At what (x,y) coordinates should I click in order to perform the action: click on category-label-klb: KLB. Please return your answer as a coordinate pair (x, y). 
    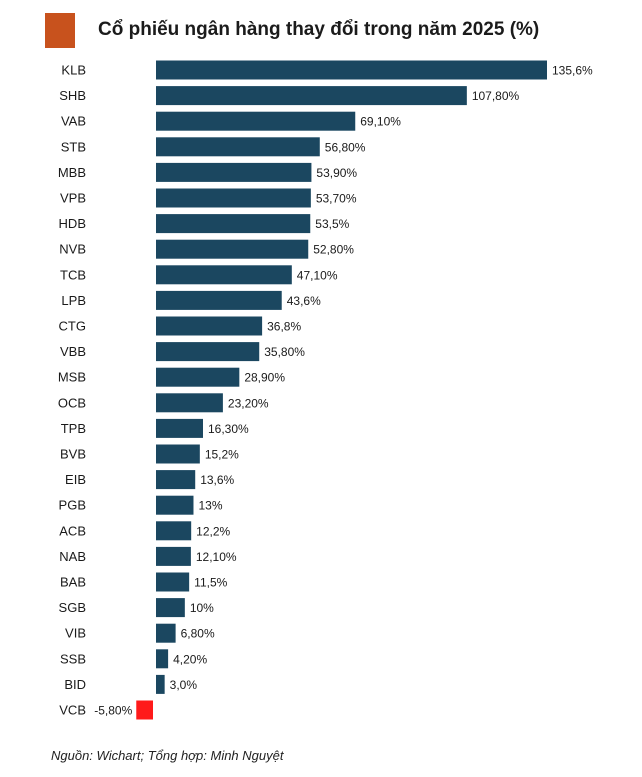
    Looking at the image, I should click on (73, 70).